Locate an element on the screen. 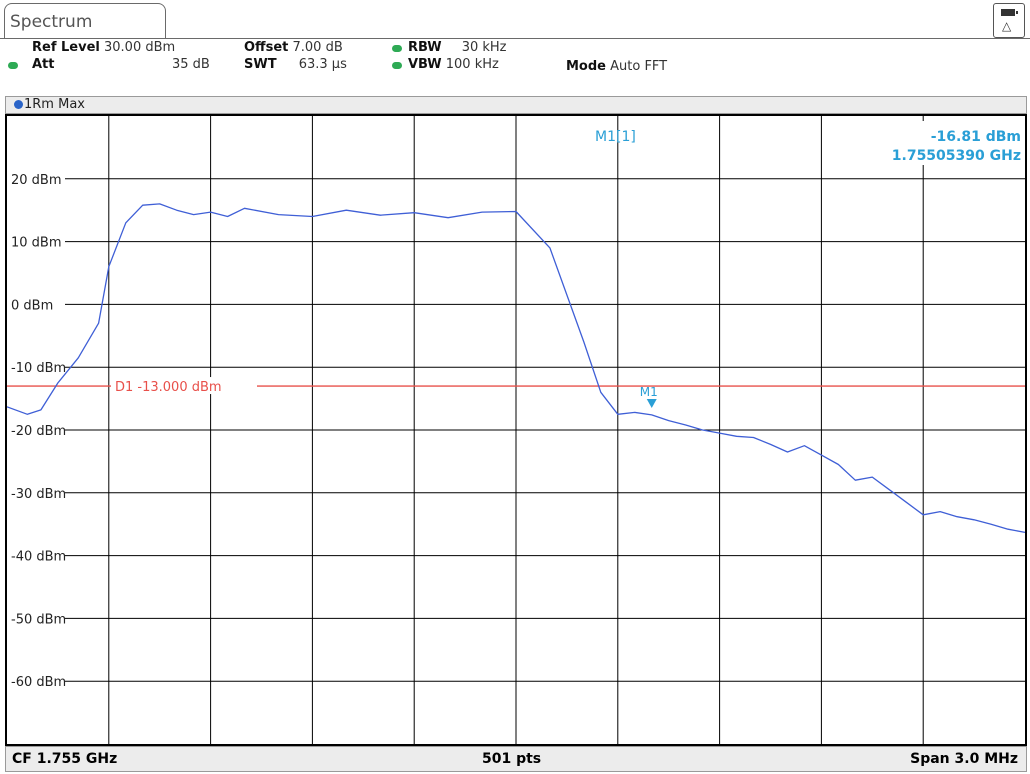  offset-param: Offset 7.00 dB is located at coordinates (293, 48).